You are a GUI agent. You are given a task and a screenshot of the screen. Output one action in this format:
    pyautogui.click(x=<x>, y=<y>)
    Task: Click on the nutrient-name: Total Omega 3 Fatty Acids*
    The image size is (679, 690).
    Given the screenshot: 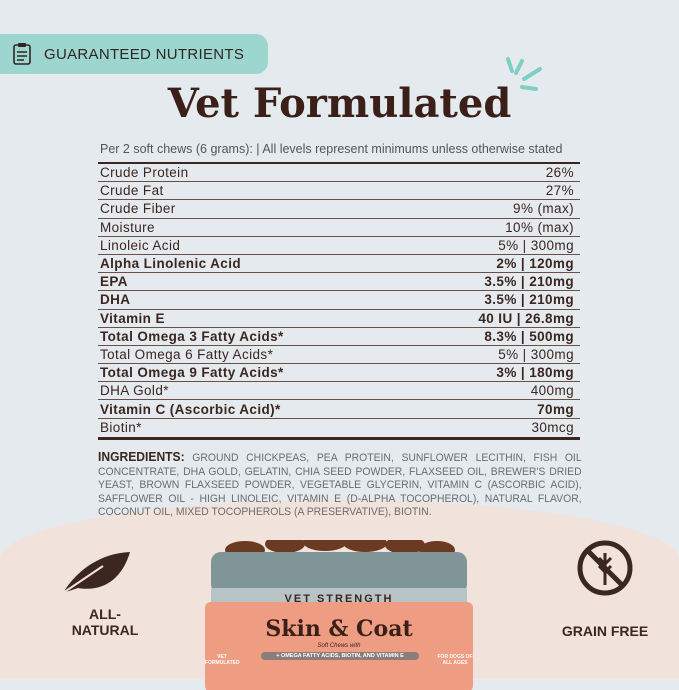 What is the action you would take?
    pyautogui.click(x=192, y=336)
    